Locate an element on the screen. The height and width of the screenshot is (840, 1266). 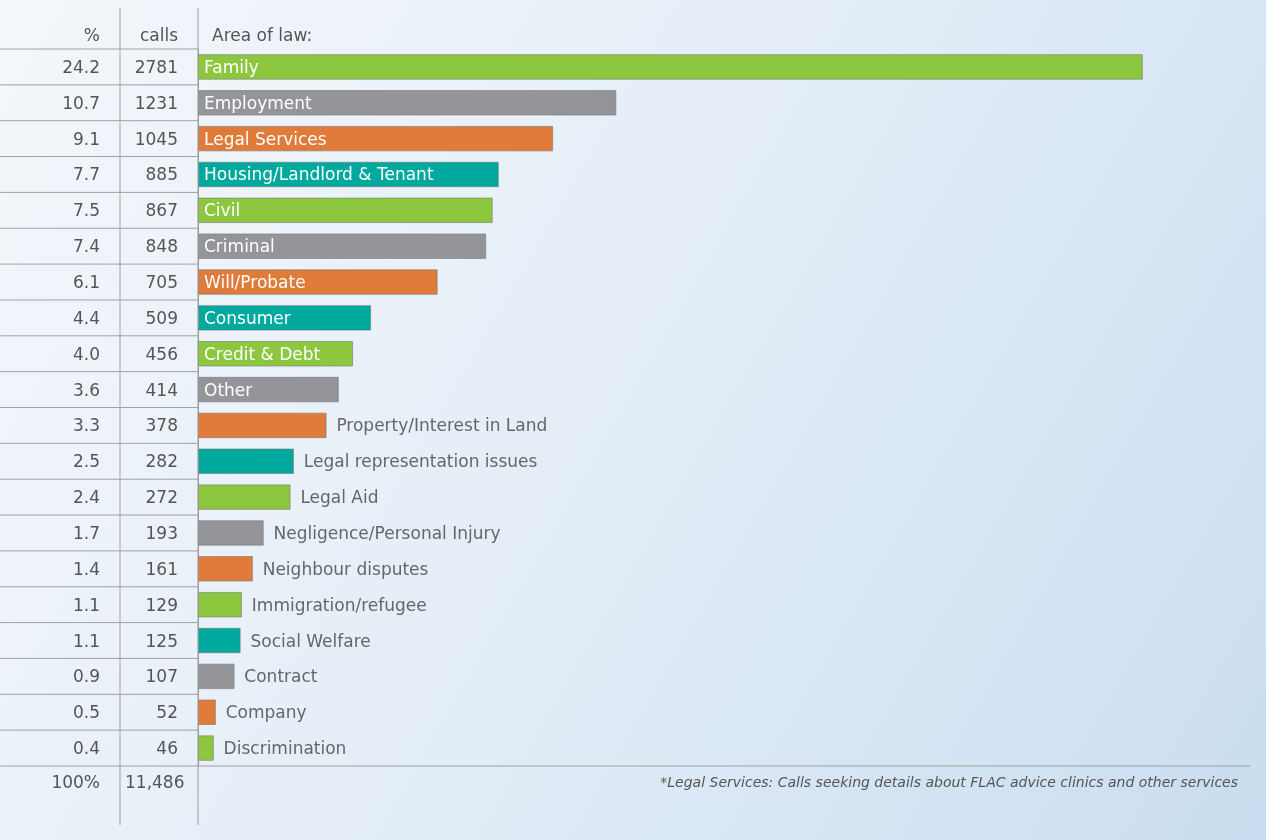
data-label: 282 is located at coordinates (161, 461).